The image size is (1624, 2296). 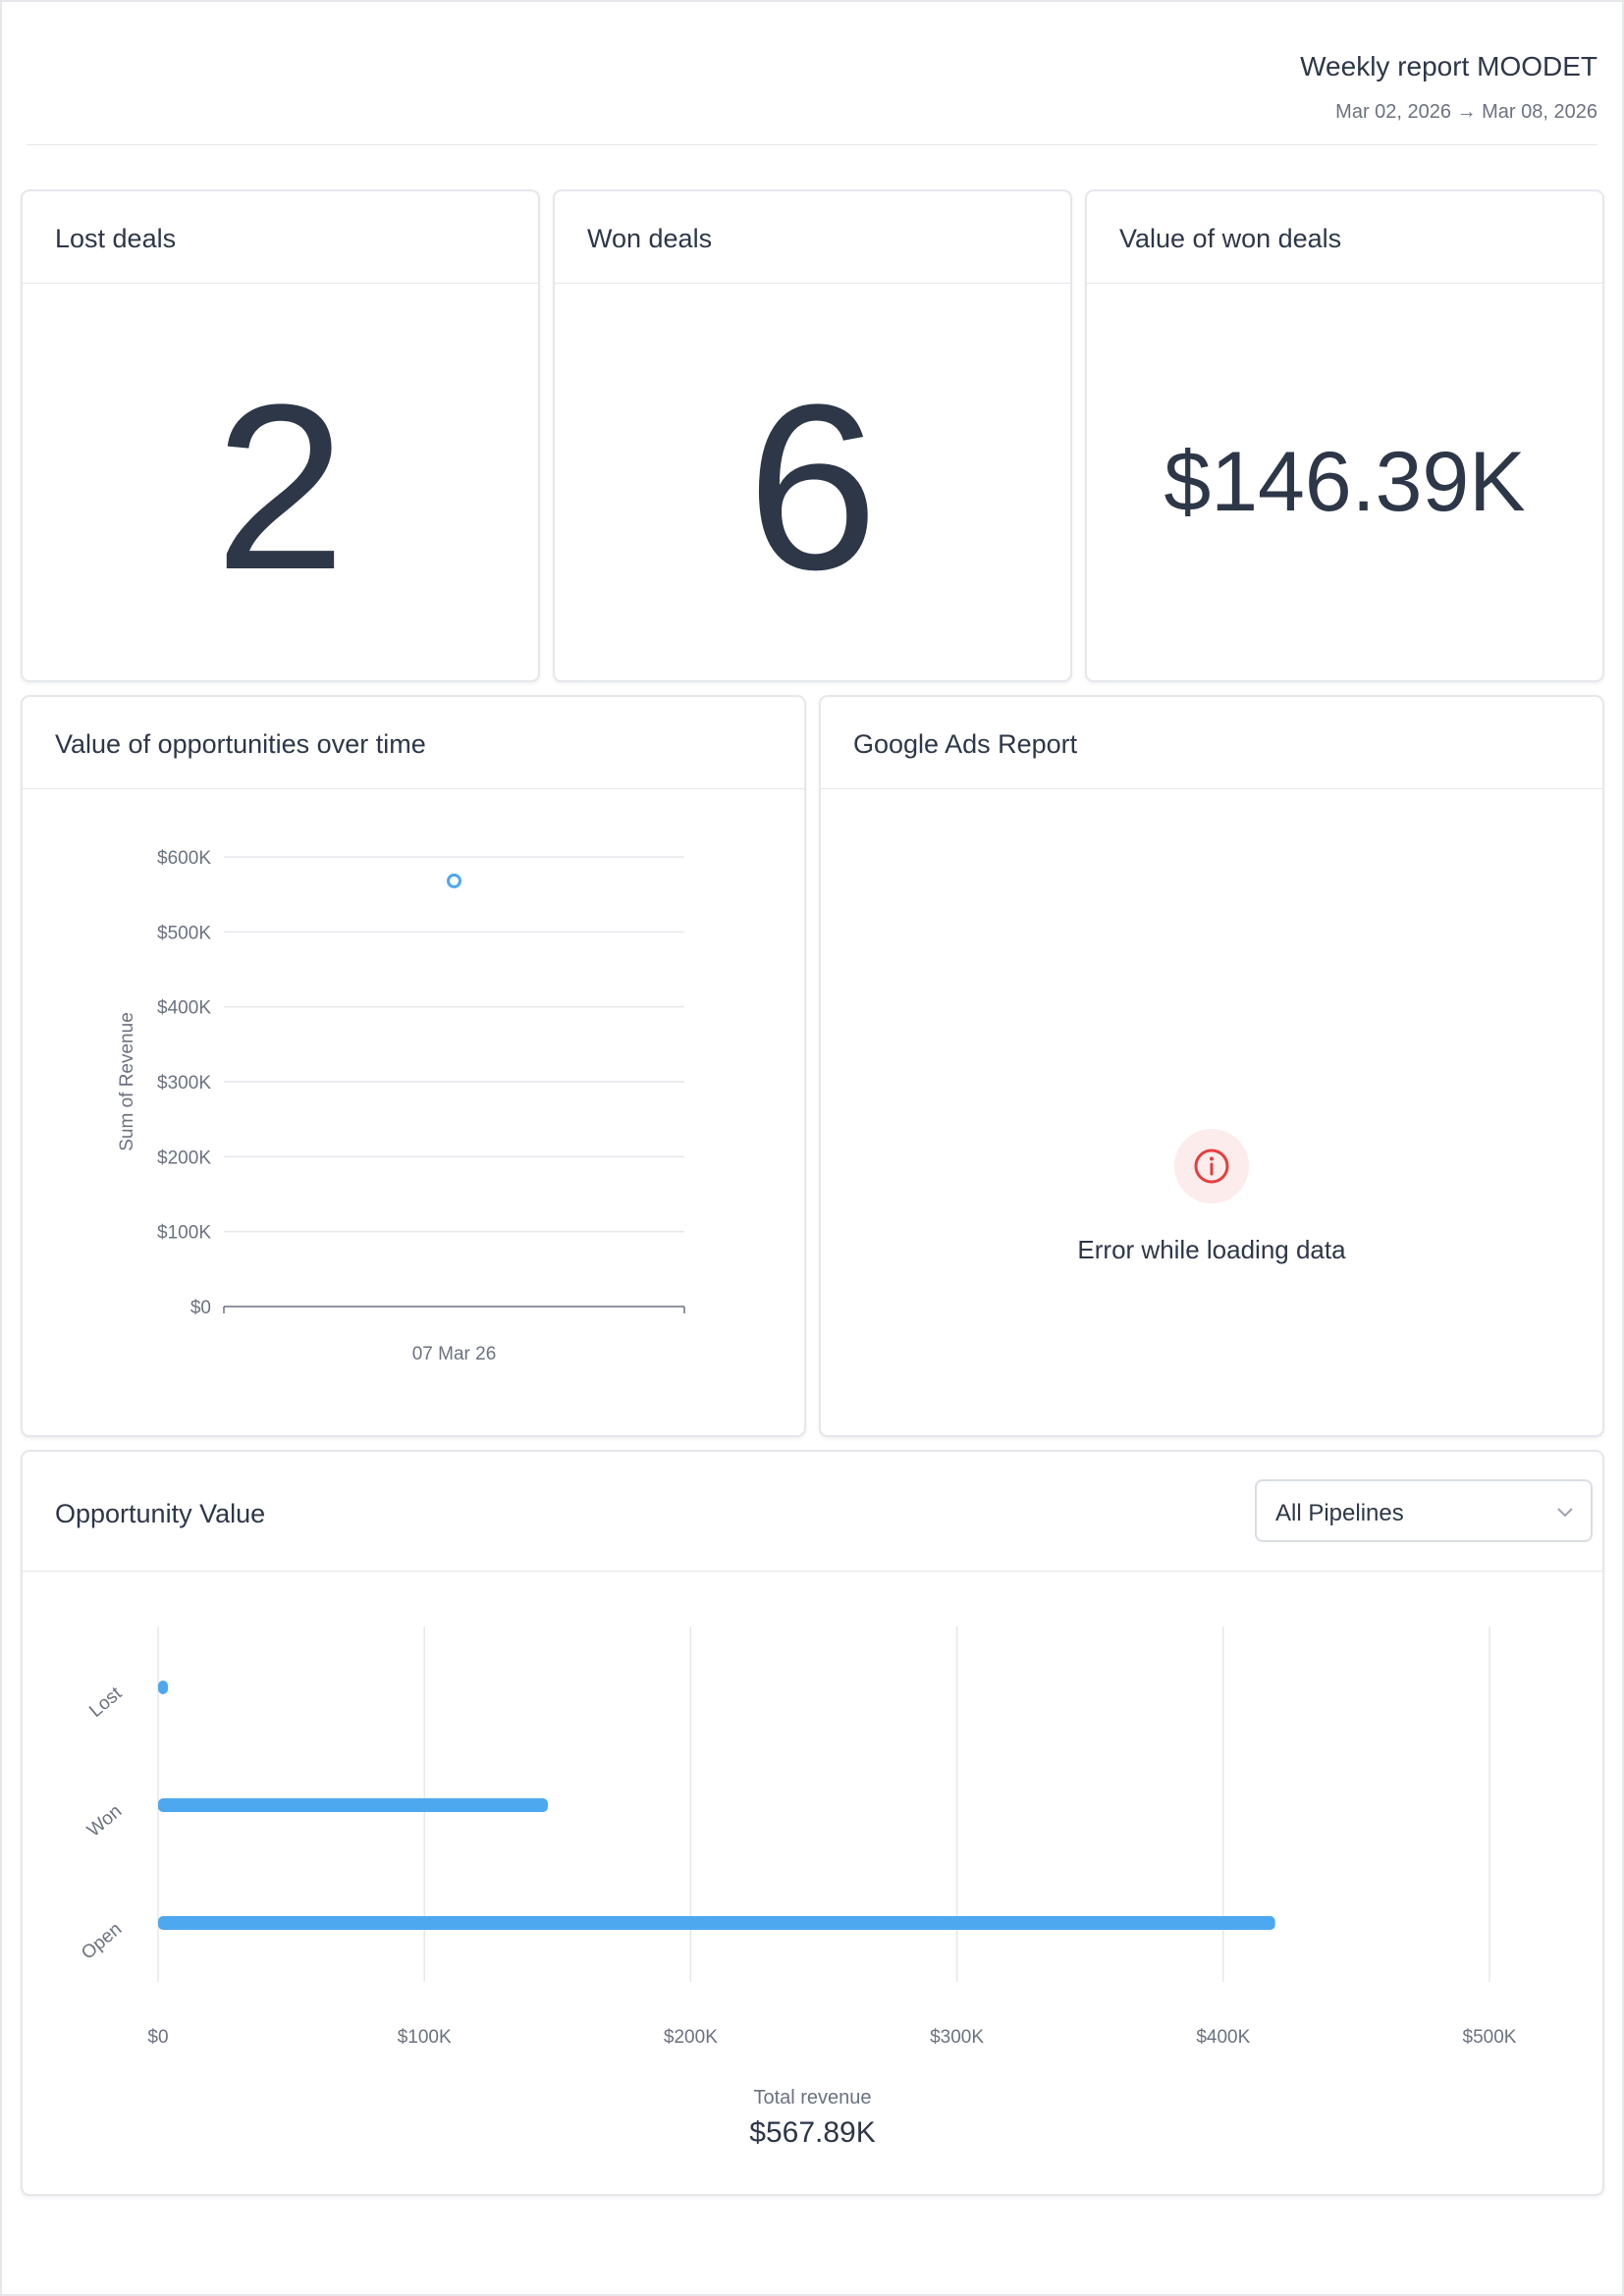 I want to click on card-title: Value of opportunities over time, so click(x=240, y=744).